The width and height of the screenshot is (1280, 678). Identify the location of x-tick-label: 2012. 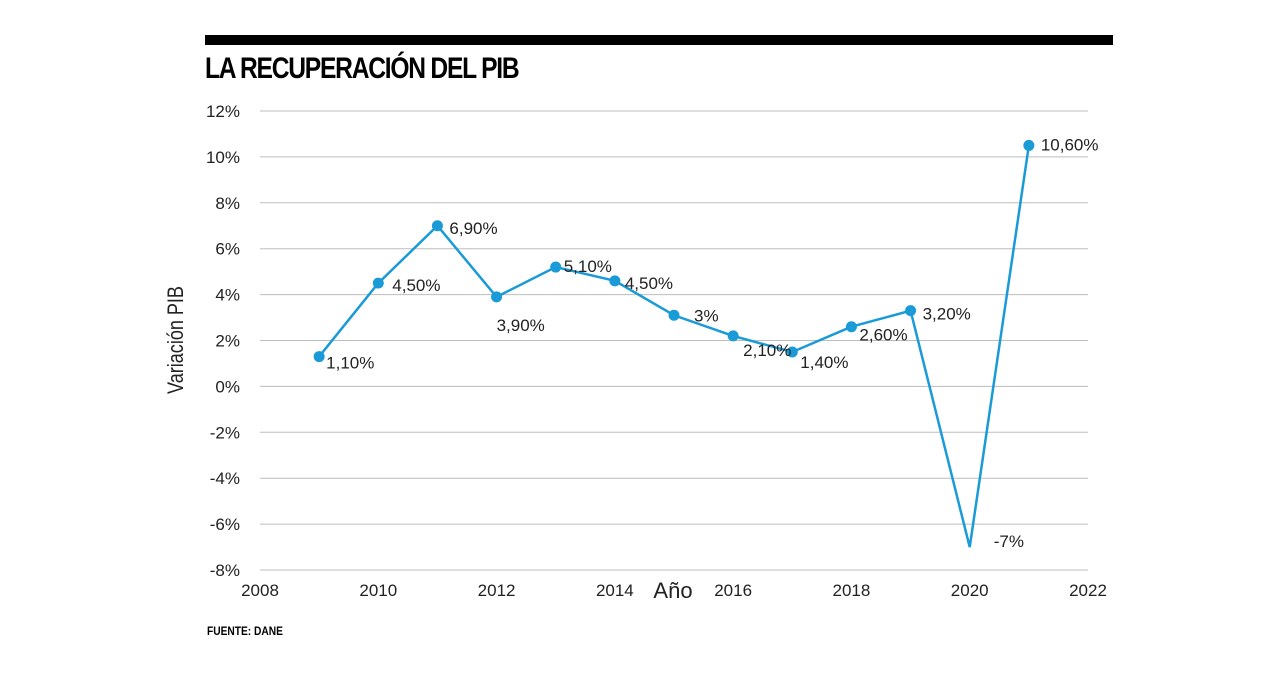
(497, 590).